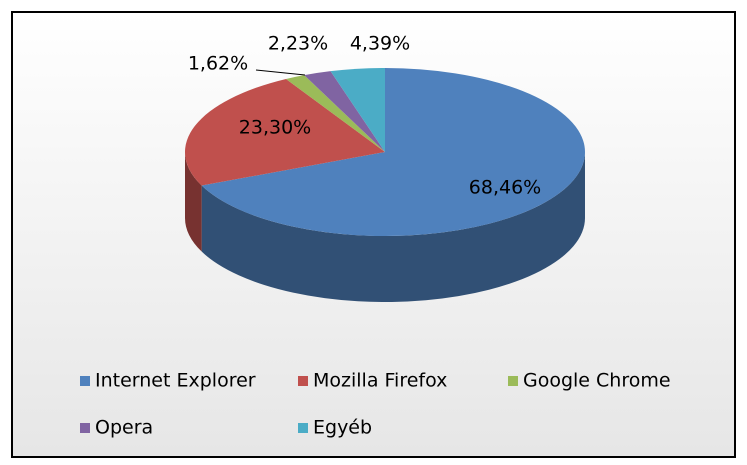  Describe the element at coordinates (298, 44) in the screenshot. I see `data-label: 2,23%` at that location.